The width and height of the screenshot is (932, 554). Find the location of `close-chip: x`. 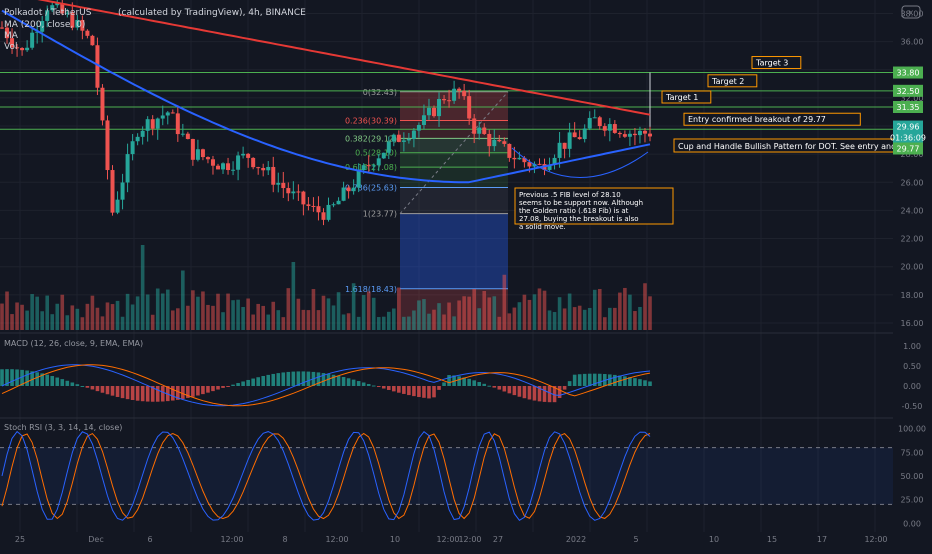

close-chip: x is located at coordinates (911, 12).